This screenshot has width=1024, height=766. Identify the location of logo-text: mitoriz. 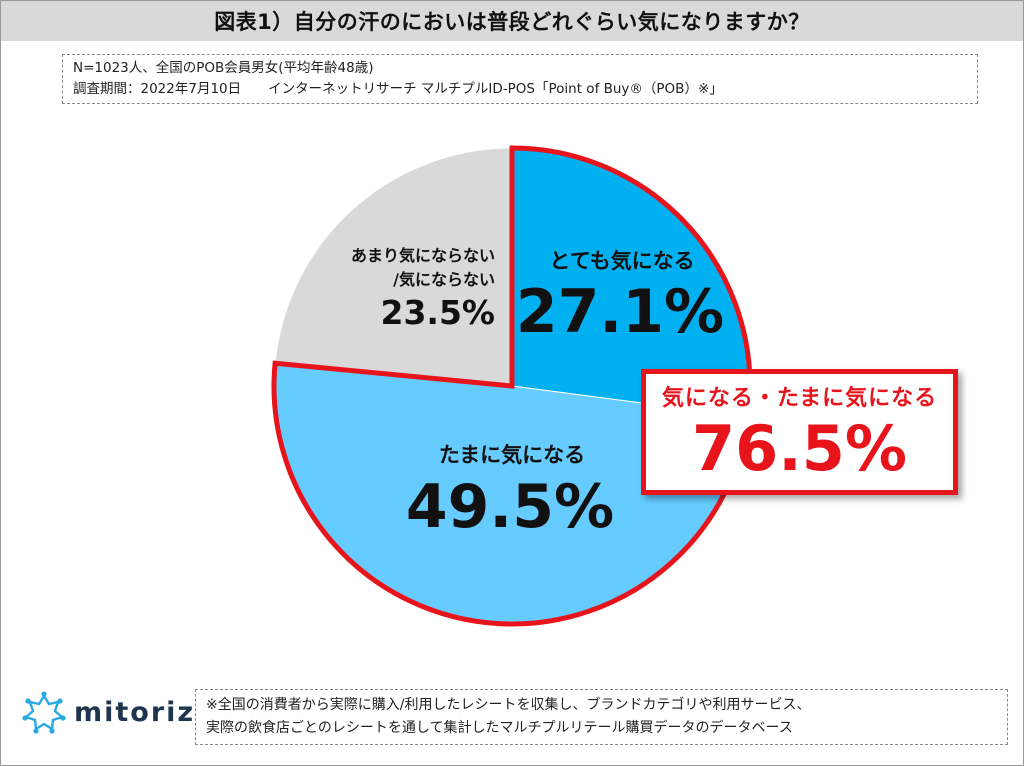
(135, 712).